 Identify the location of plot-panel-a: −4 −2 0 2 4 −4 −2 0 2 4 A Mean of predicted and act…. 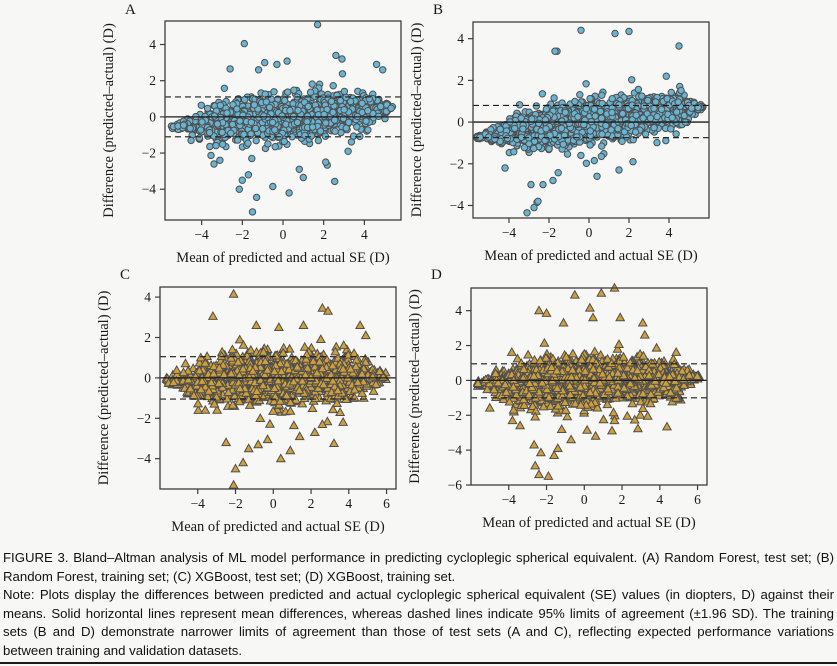
(251, 134).